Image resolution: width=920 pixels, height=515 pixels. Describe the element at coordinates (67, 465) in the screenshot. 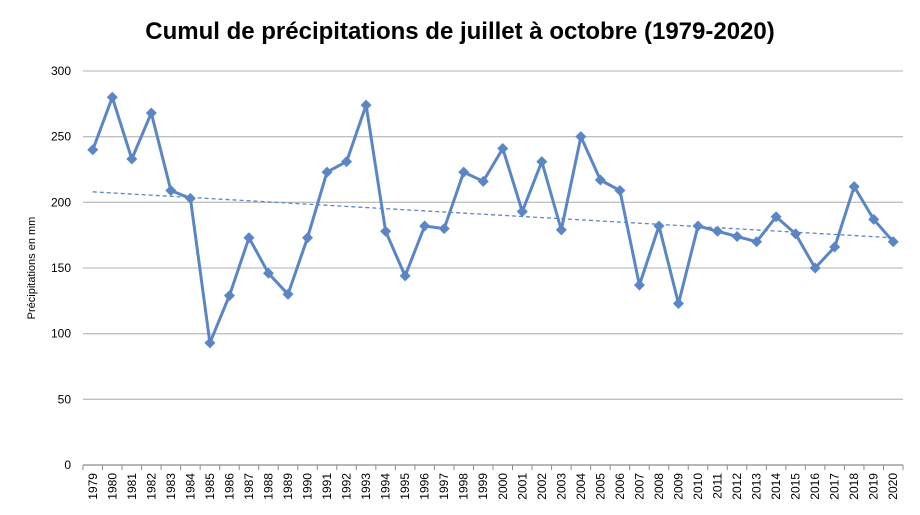

I see `y-tick-label: 0` at that location.